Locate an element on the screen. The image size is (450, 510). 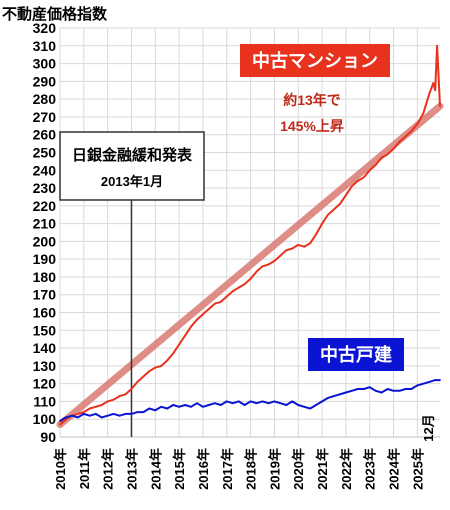
condo-label-box is located at coordinates (315, 60).